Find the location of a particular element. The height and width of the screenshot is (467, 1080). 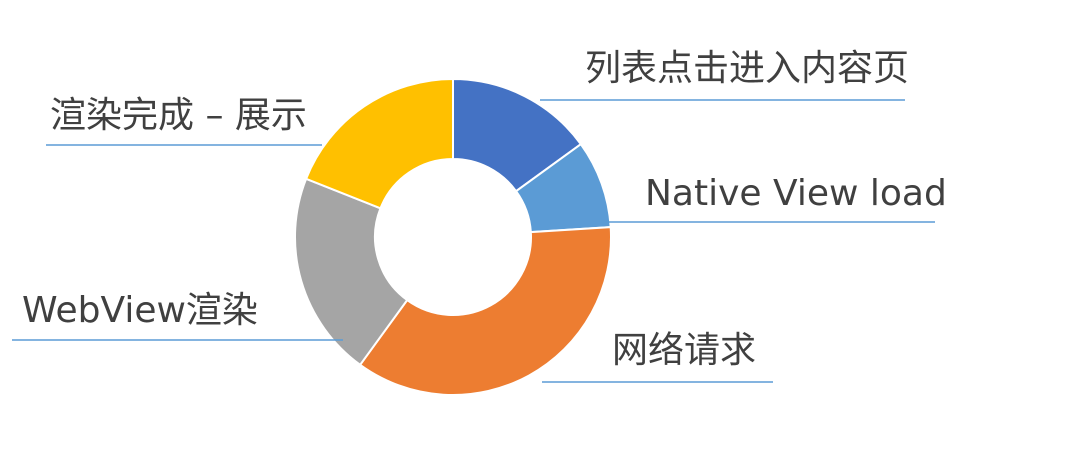

label-item-1: 列表点击进入内容页 is located at coordinates (747, 68).